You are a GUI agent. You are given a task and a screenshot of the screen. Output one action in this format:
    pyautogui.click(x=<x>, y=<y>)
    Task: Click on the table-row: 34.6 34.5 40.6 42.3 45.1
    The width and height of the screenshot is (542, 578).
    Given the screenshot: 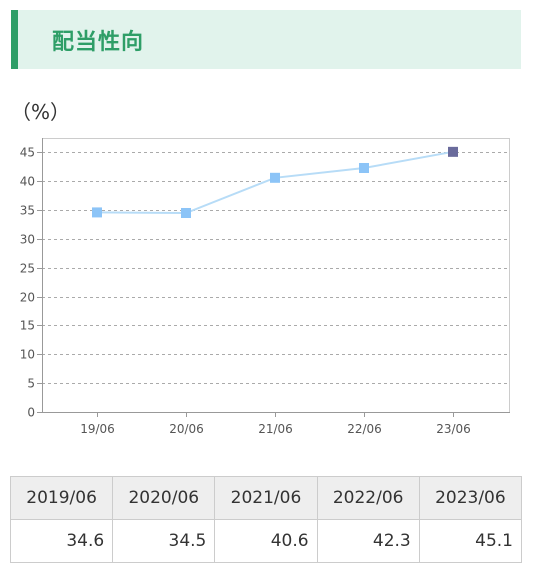 What is the action you would take?
    pyautogui.click(x=266, y=541)
    